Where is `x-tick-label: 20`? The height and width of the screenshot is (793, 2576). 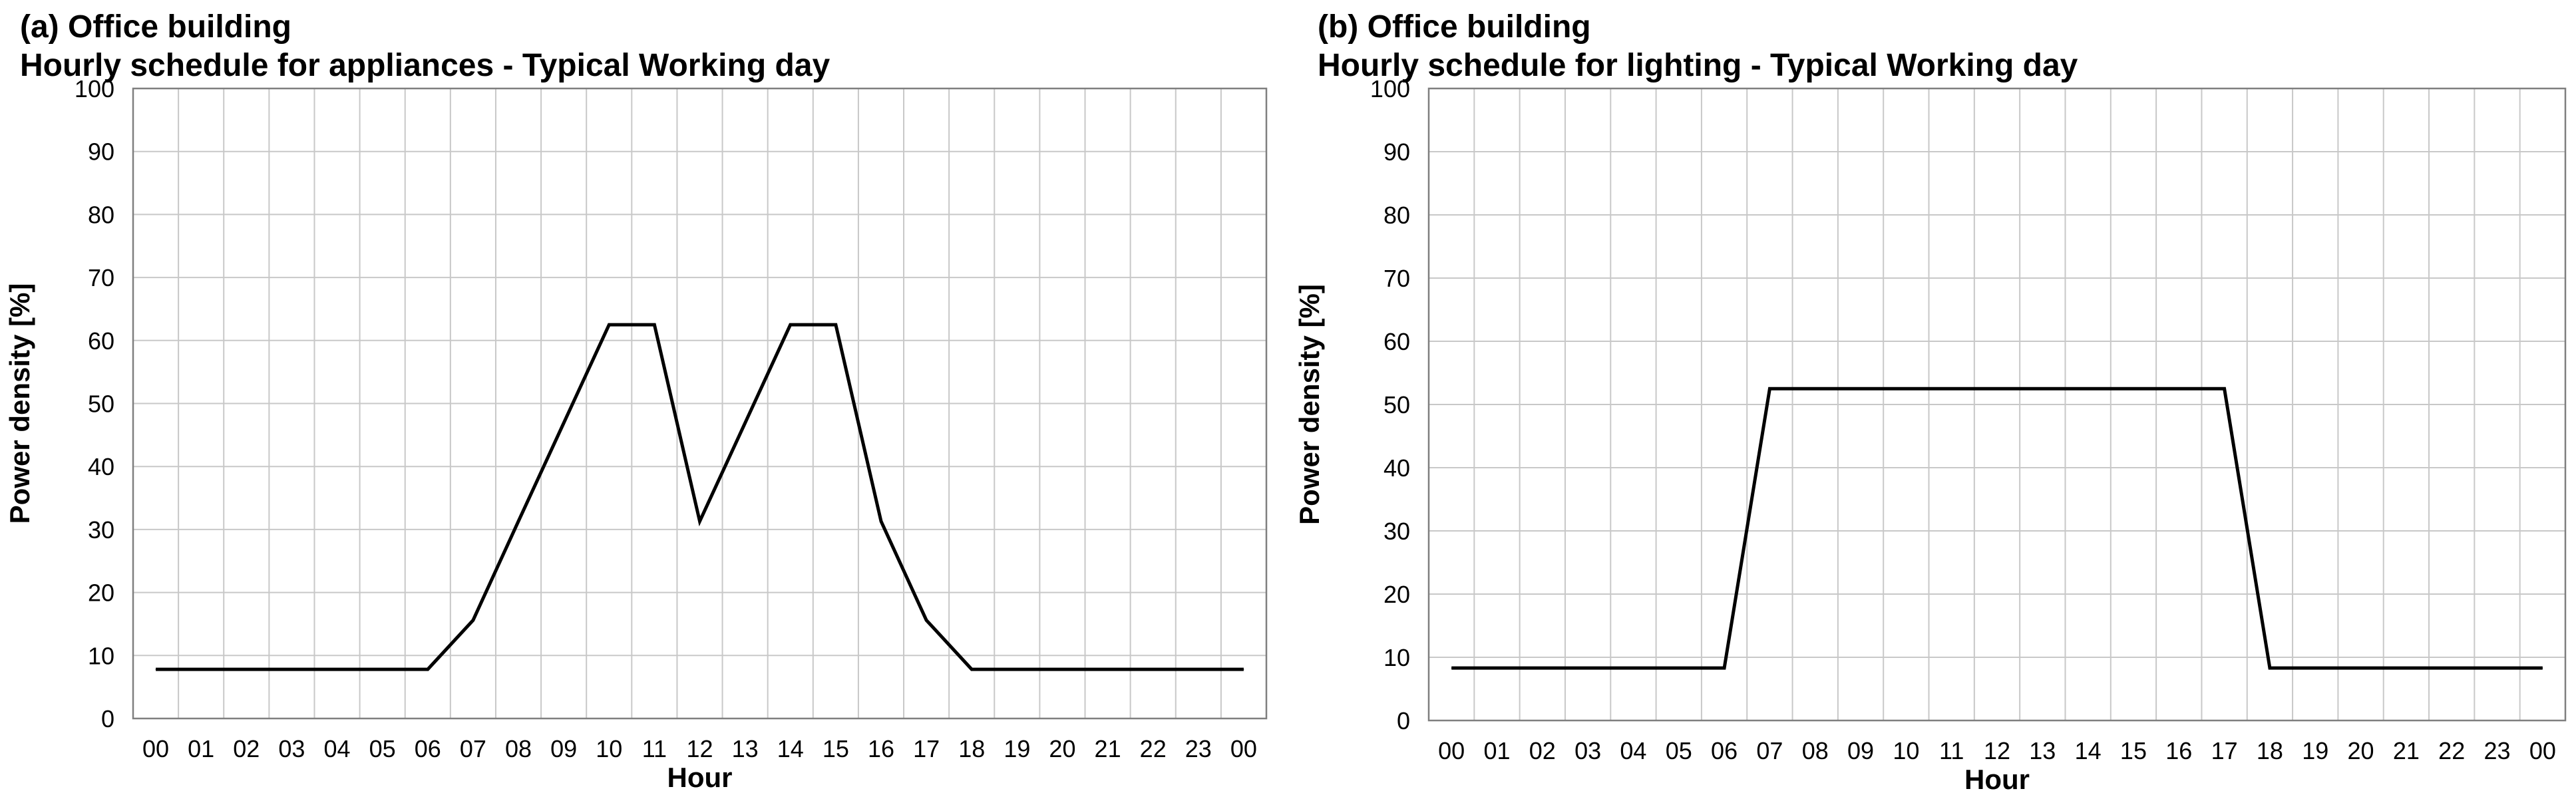
x-tick-label: 20 is located at coordinates (1062, 749).